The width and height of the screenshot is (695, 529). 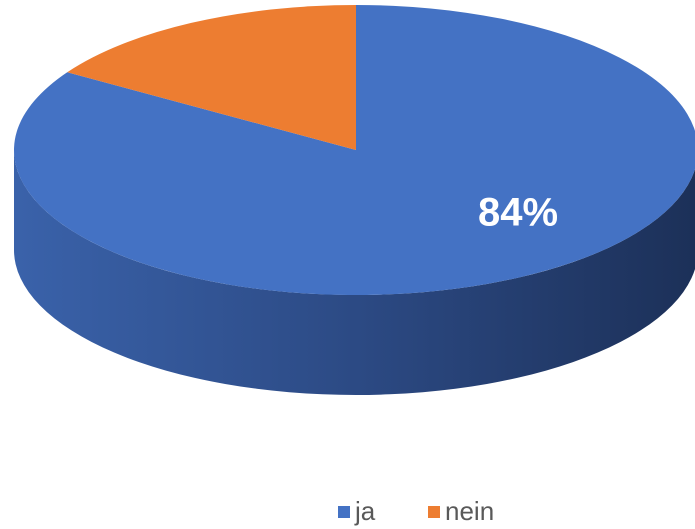 What do you see at coordinates (518, 213) in the screenshot?
I see `data-label: 84%` at bounding box center [518, 213].